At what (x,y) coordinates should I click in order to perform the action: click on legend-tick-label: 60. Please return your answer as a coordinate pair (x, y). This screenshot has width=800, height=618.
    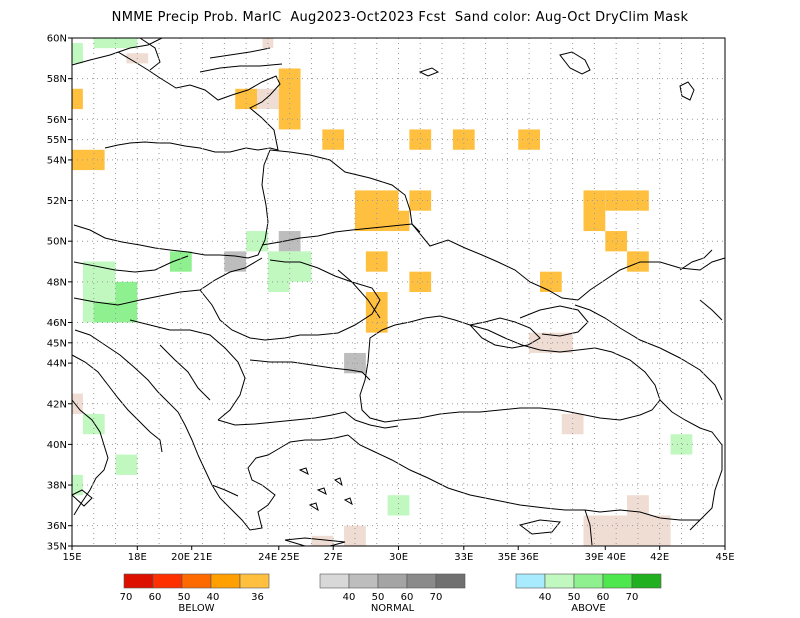
    Looking at the image, I should click on (603, 597).